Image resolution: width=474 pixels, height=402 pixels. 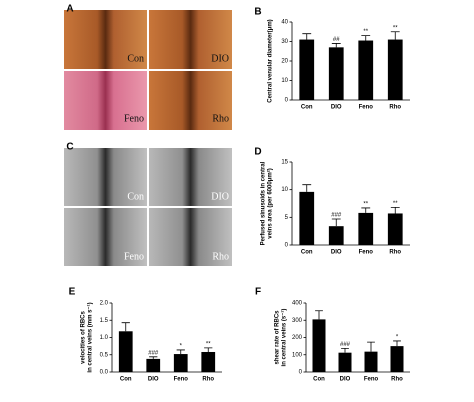 I want to click on y-tick-label: 0.5, so click(x=104, y=355).